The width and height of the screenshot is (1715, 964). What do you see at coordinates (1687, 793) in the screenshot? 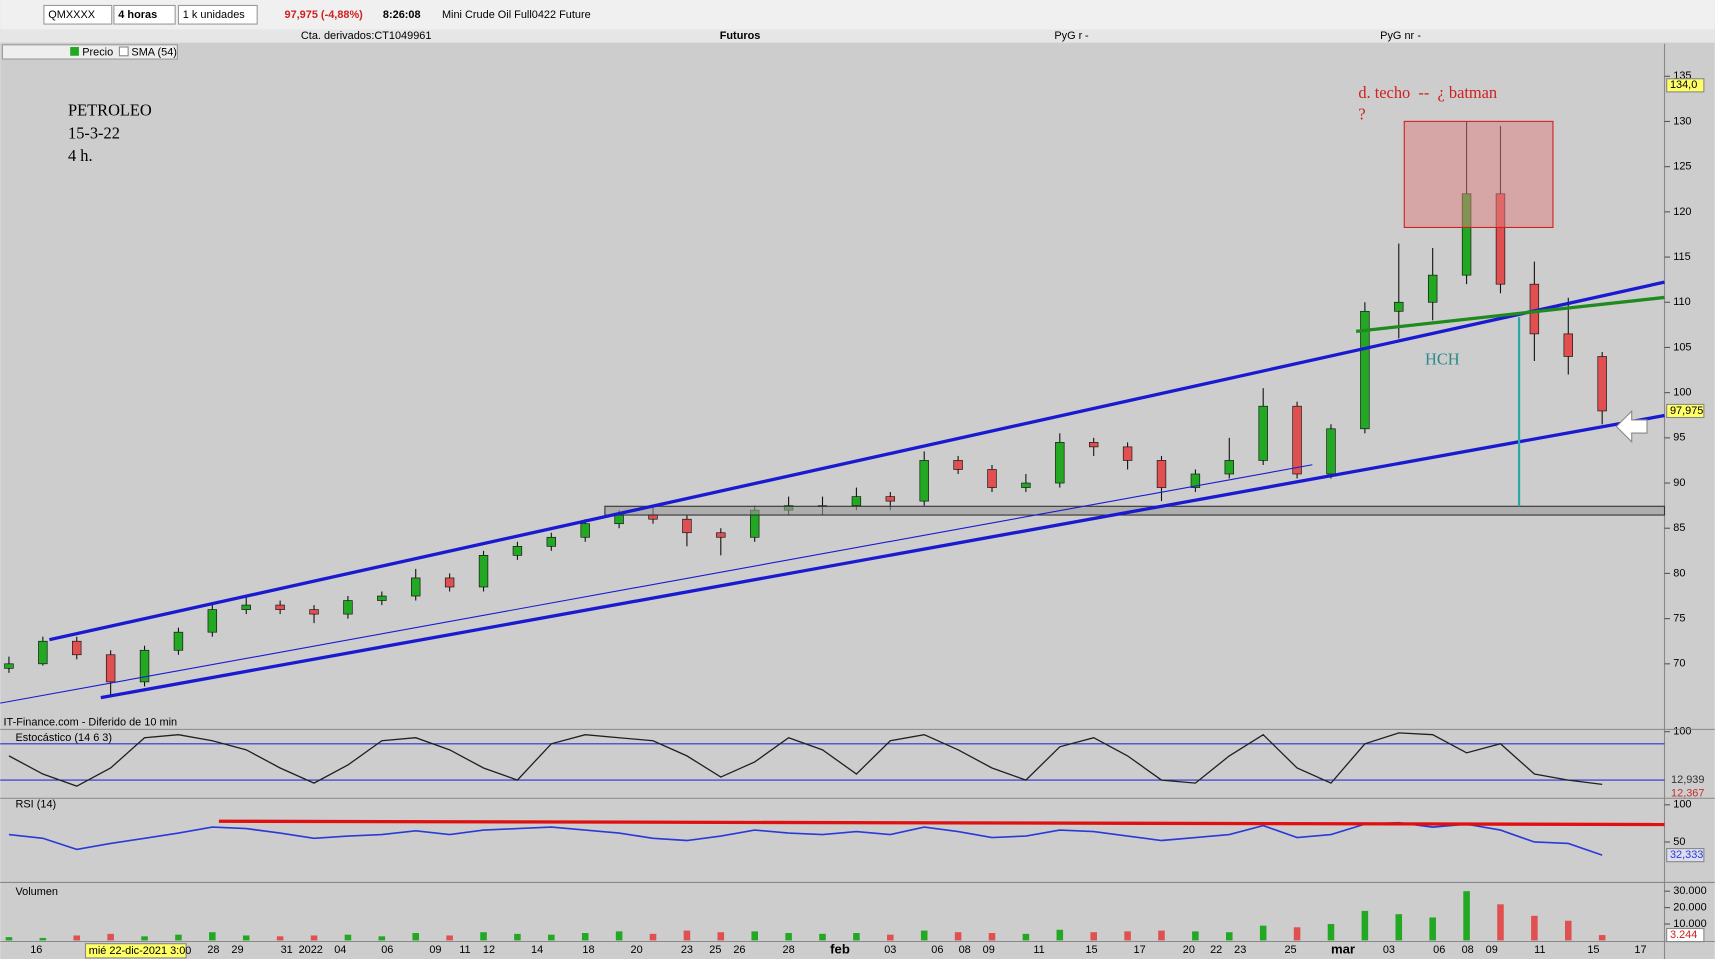
I see `value-label: 12,367` at bounding box center [1687, 793].